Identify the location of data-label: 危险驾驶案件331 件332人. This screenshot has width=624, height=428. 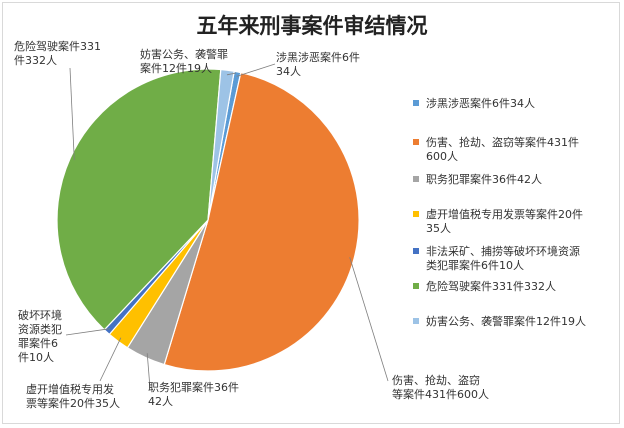
(57, 53).